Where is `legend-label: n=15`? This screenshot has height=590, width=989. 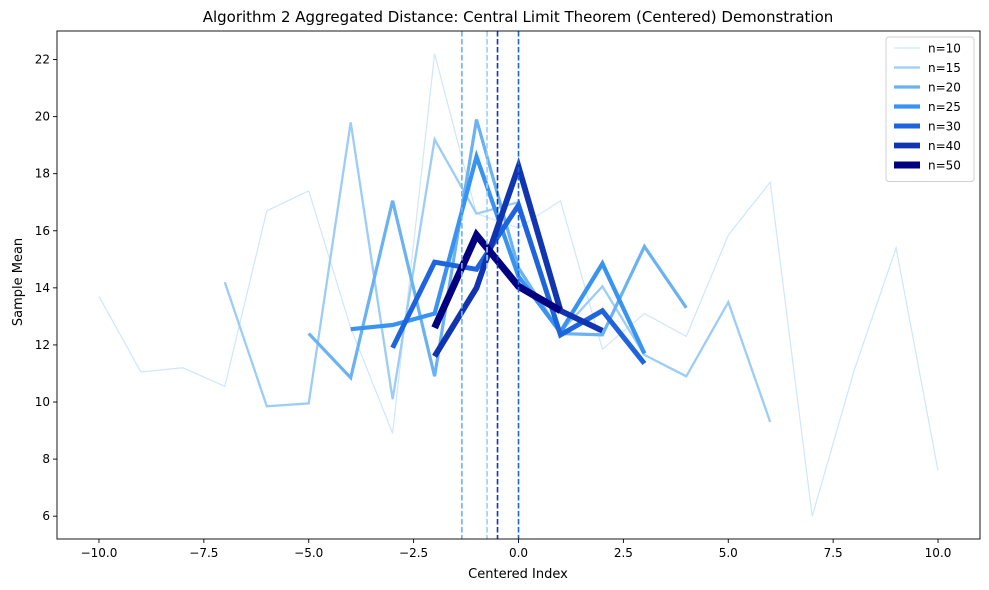
legend-label: n=15 is located at coordinates (944, 68).